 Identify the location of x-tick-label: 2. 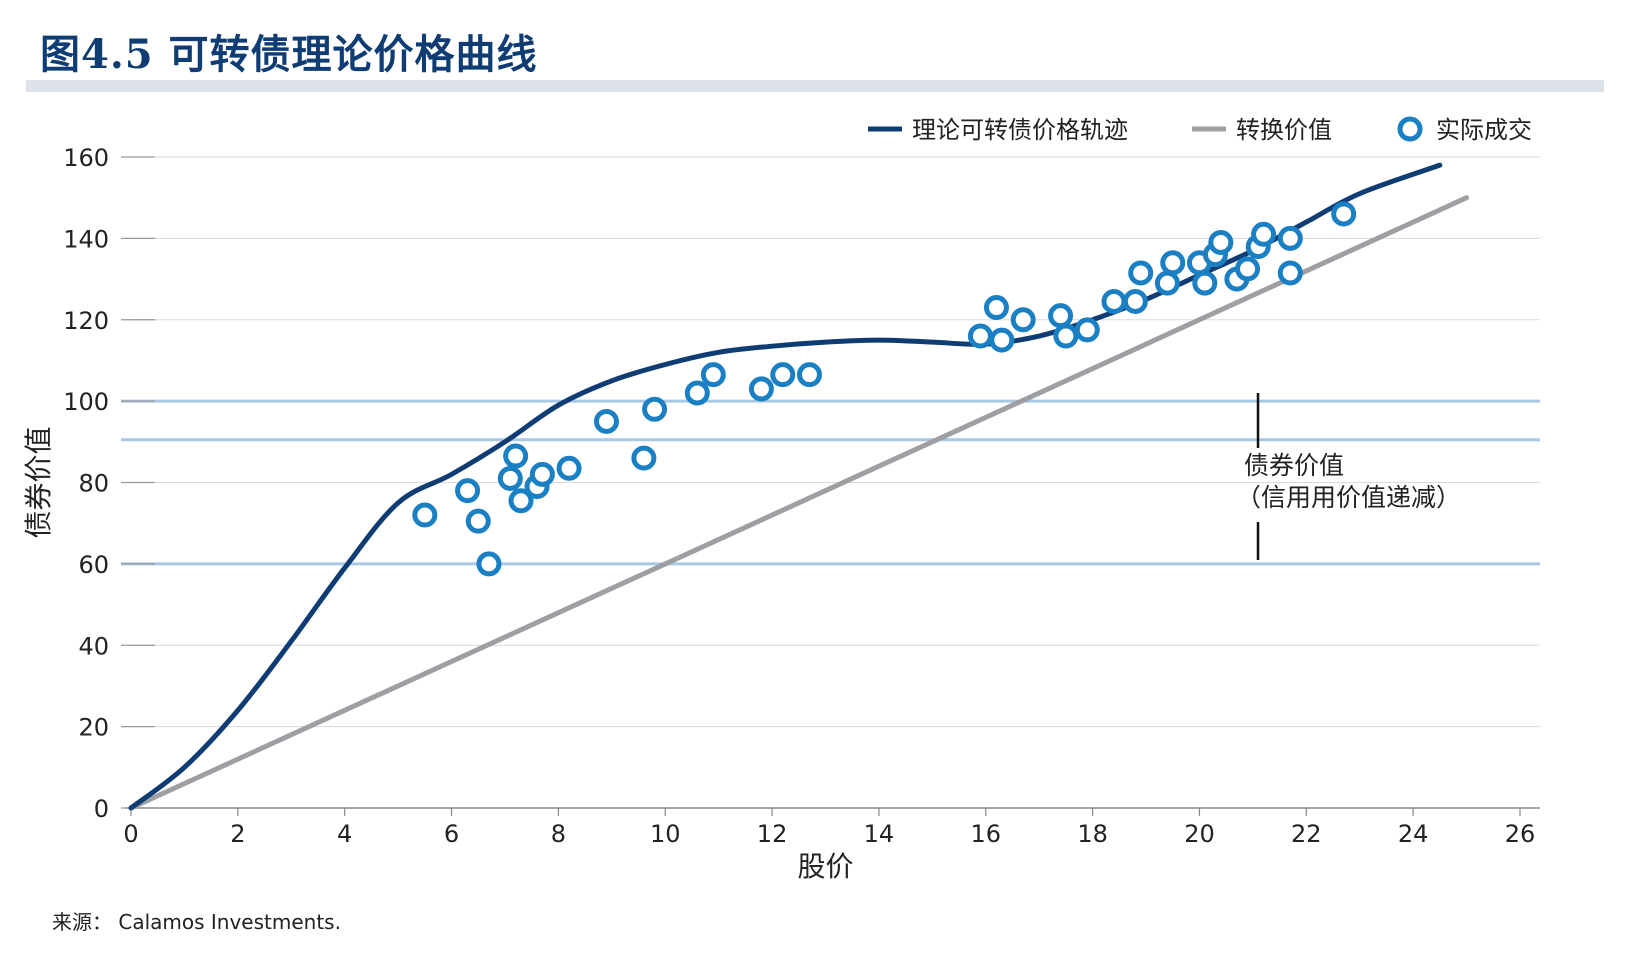
(237, 834).